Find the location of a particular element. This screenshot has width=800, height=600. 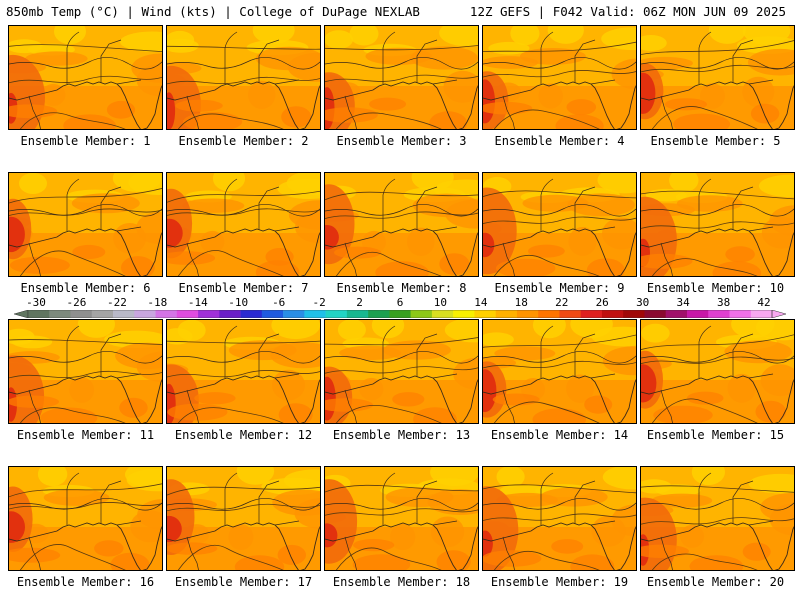

ensemble-member-label: Ensemble Member: 5 is located at coordinates (715, 141).